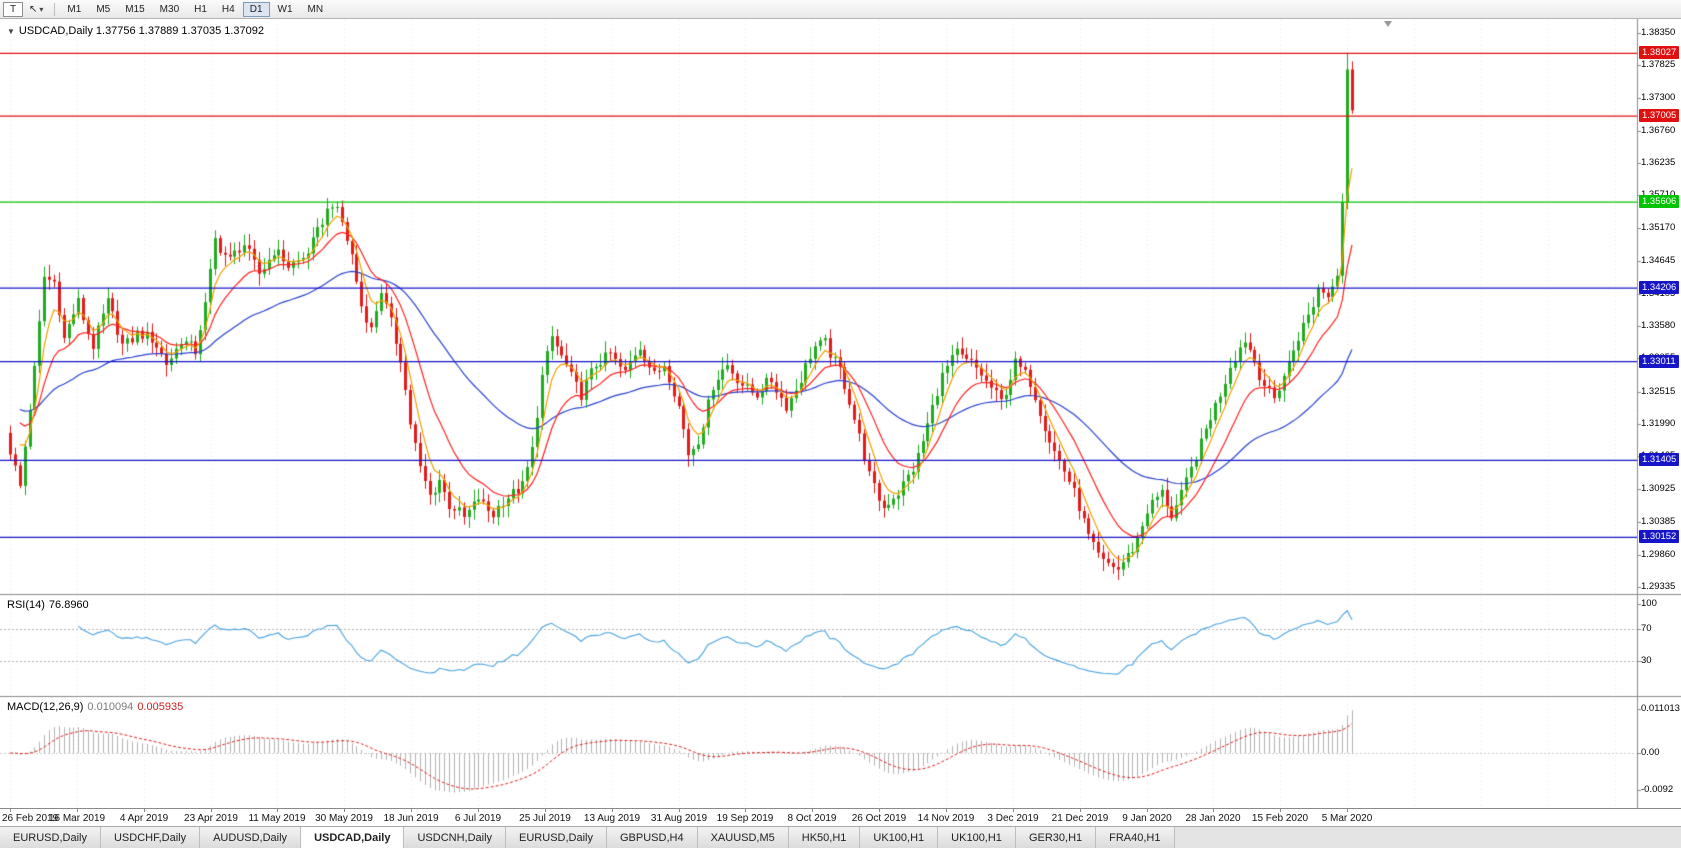 The image size is (1681, 848). I want to click on time-axis-label: 28 Jan 2020, so click(1213, 818).